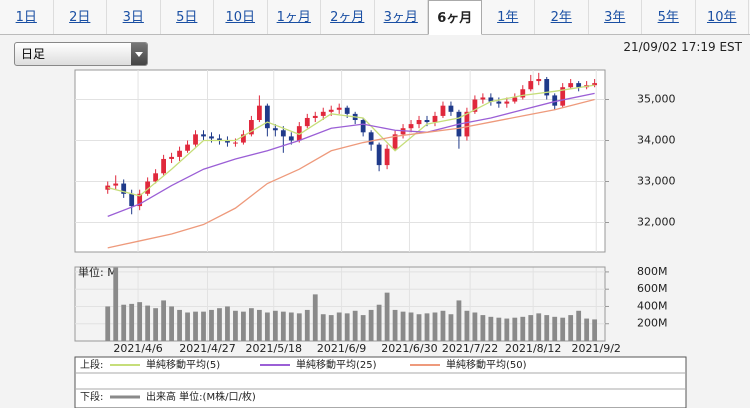  Describe the element at coordinates (33, 54) in the screenshot. I see `select-label: 日足` at that location.